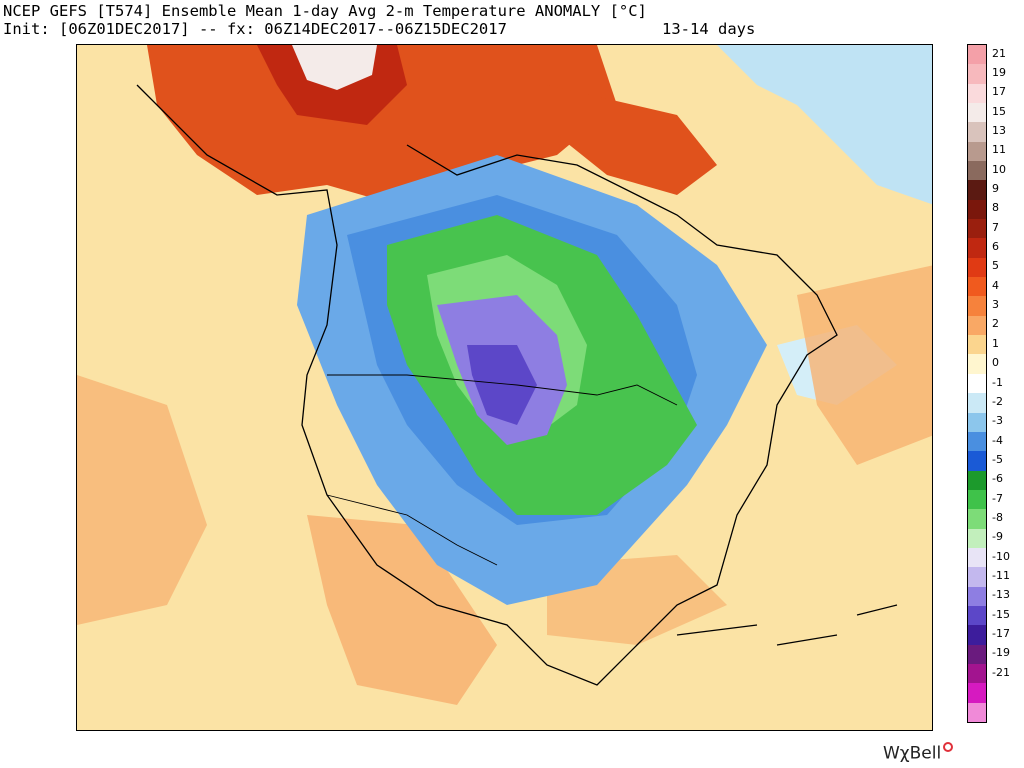  Describe the element at coordinates (142, 500) in the screenshot. I see `pacific-warm-patch` at that location.